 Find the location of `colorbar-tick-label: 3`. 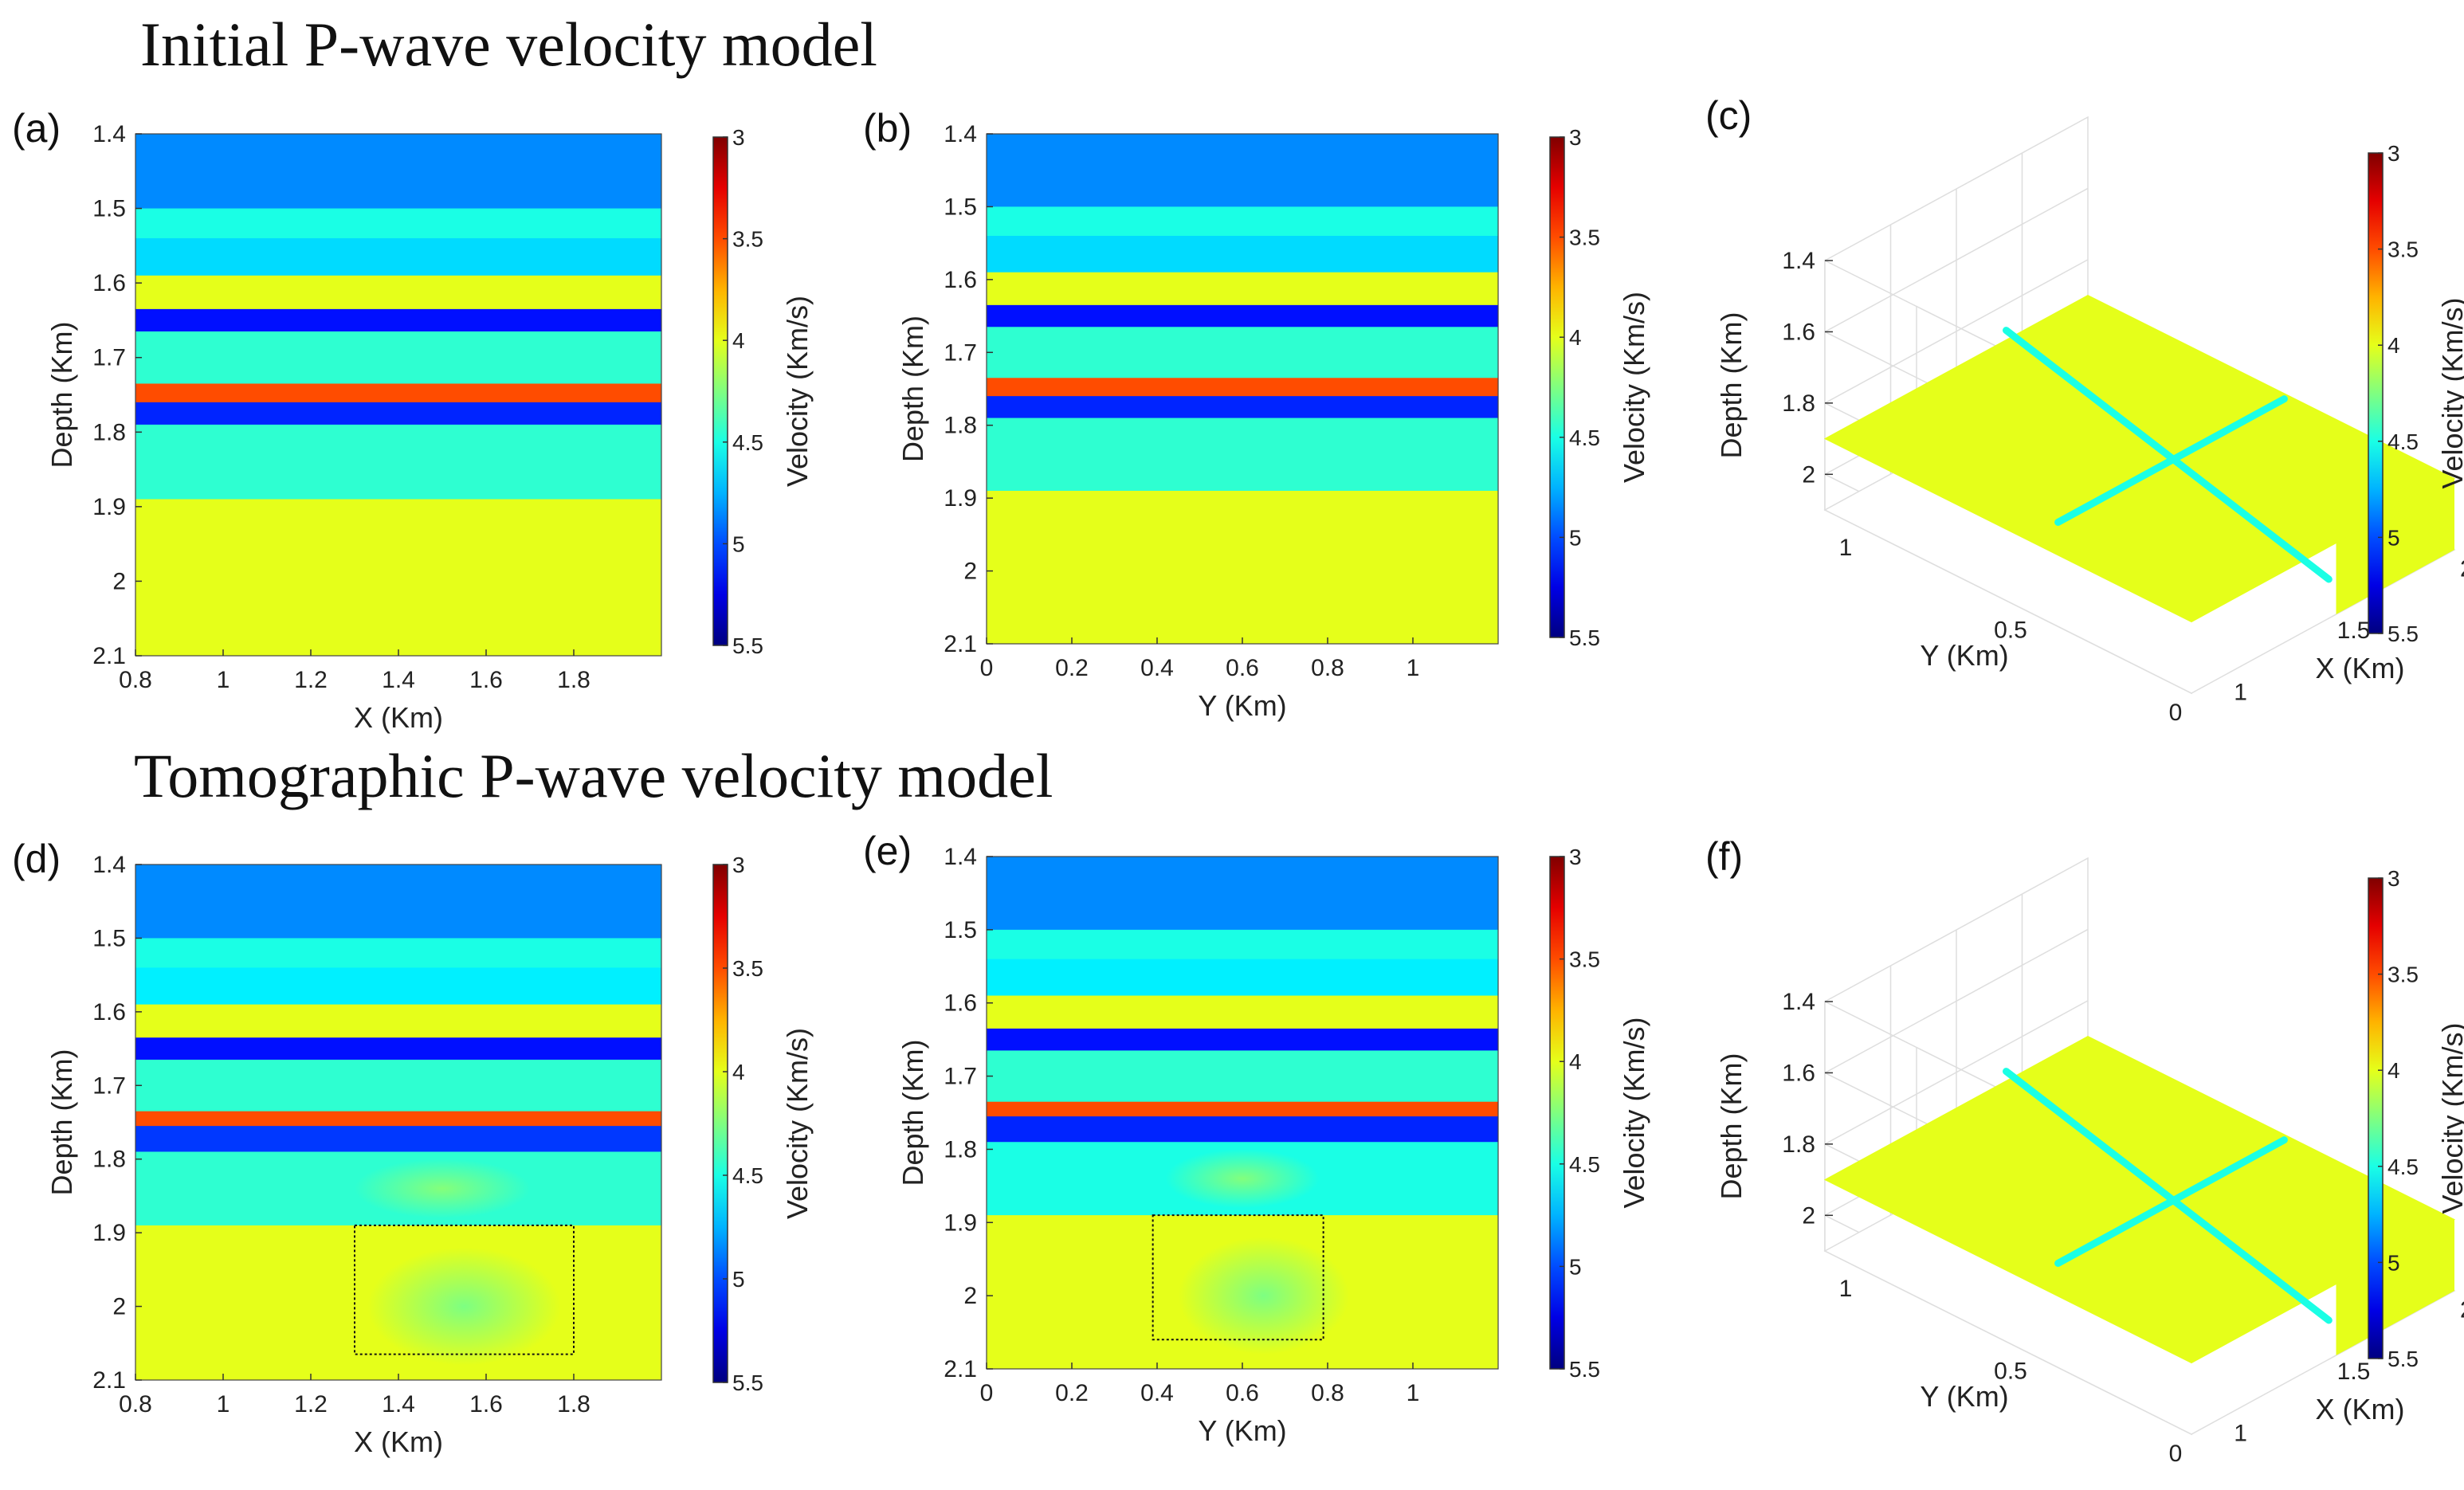

colorbar-tick-label: 3 is located at coordinates (738, 865).